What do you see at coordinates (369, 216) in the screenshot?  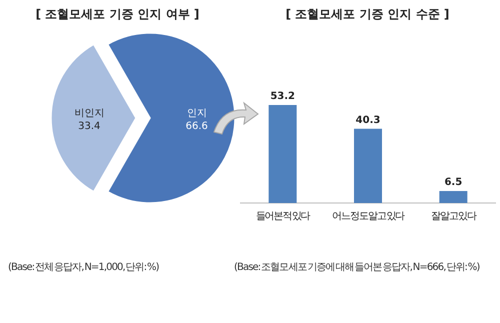 I see `x-tick-label: 어느 정도 알고 있다` at bounding box center [369, 216].